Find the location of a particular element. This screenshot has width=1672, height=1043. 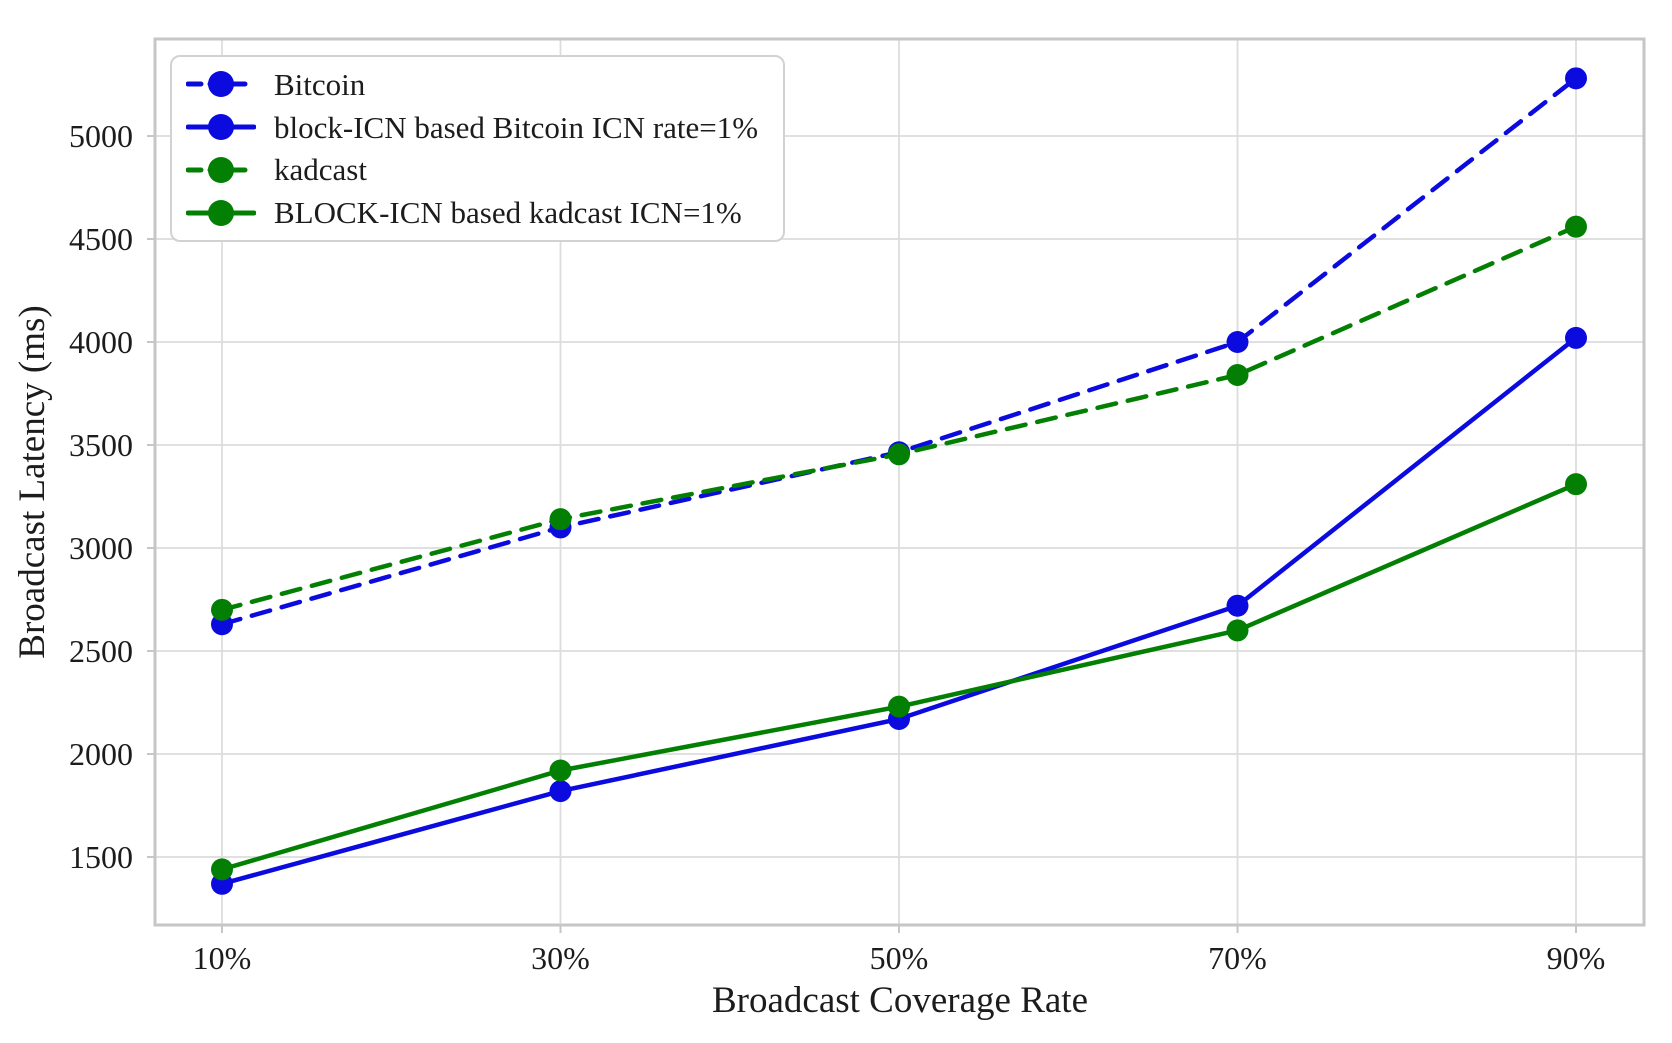

y-tick-label: 3000 is located at coordinates (101, 548).